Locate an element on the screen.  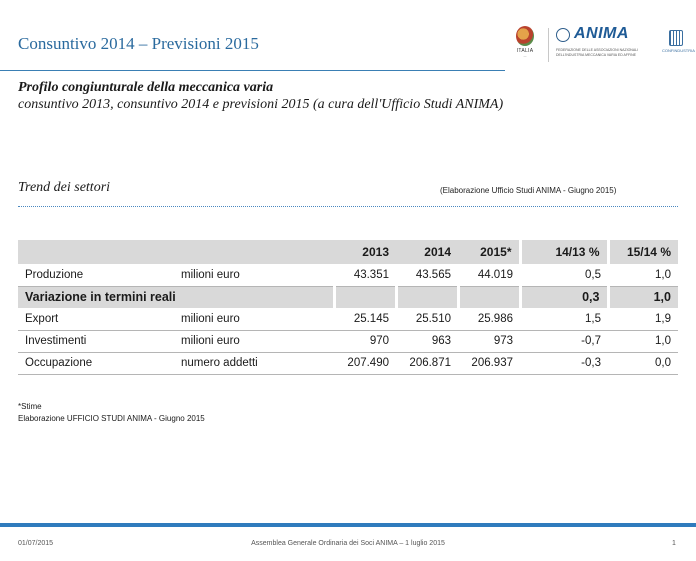
row-label: Investimenti is located at coordinates (96, 341).